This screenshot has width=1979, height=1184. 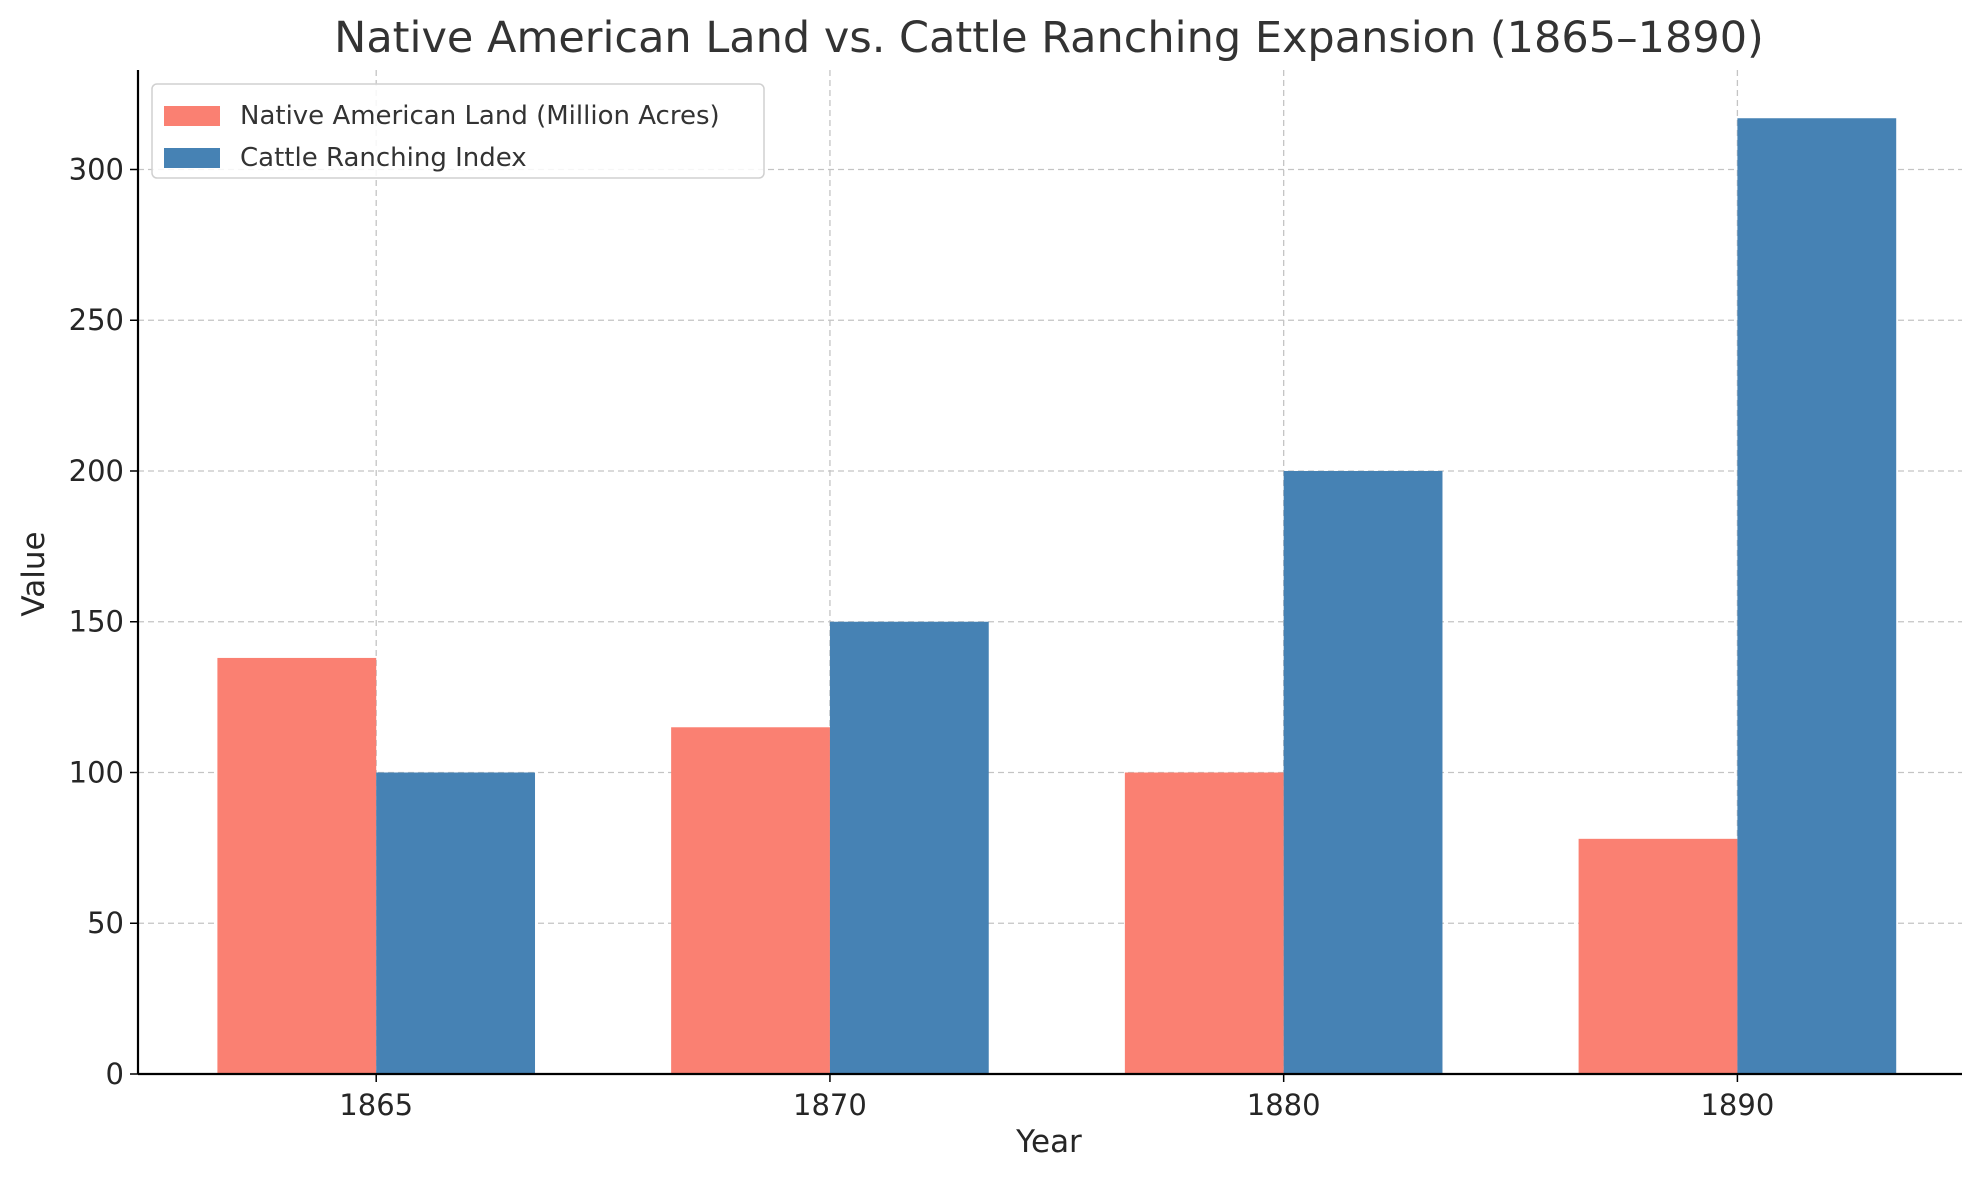 What do you see at coordinates (115, 1074) in the screenshot?
I see `y-tick-label: 0` at bounding box center [115, 1074].